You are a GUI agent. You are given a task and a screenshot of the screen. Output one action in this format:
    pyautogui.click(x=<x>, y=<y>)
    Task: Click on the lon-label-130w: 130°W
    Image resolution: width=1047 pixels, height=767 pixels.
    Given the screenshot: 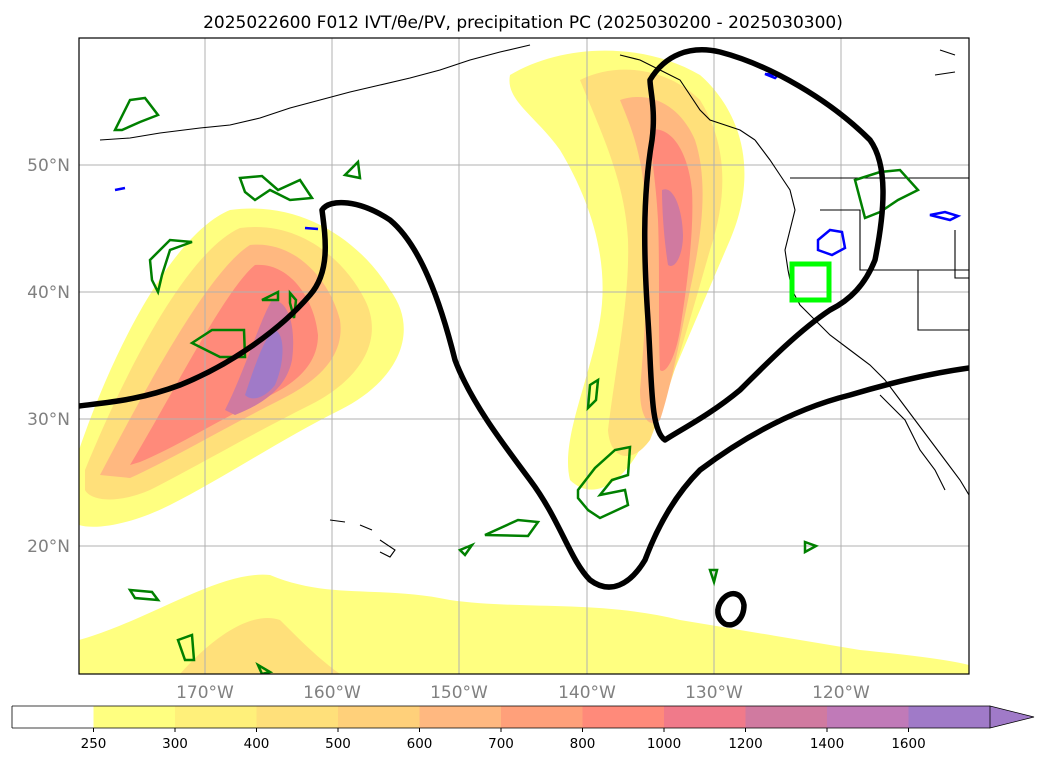 What is the action you would take?
    pyautogui.click(x=714, y=693)
    